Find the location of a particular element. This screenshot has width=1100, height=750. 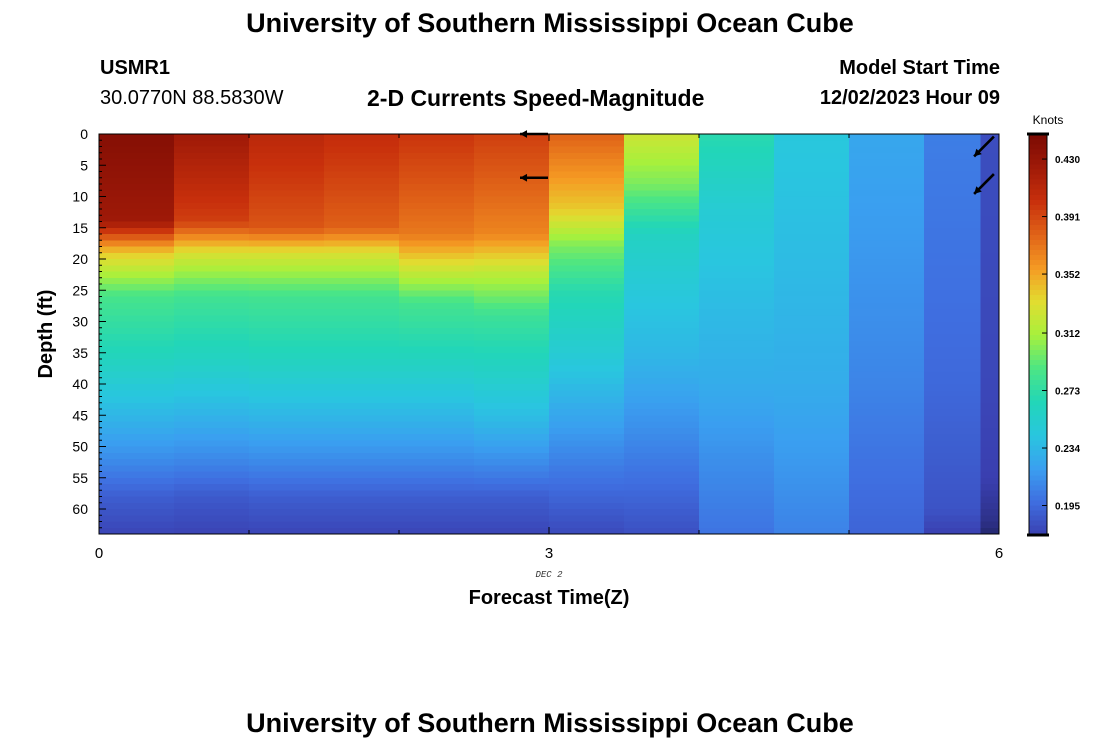

y-tick-label: 5 is located at coordinates (84, 165).